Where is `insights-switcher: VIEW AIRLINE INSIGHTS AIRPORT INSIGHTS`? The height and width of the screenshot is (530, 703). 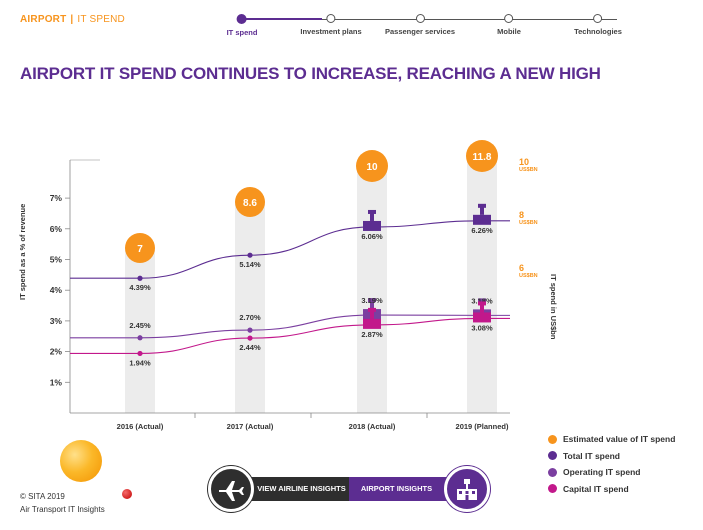
insights-switcher: VIEW AIRLINE INSIGHTS AIRPORT INSIGHTS is located at coordinates (349, 489).